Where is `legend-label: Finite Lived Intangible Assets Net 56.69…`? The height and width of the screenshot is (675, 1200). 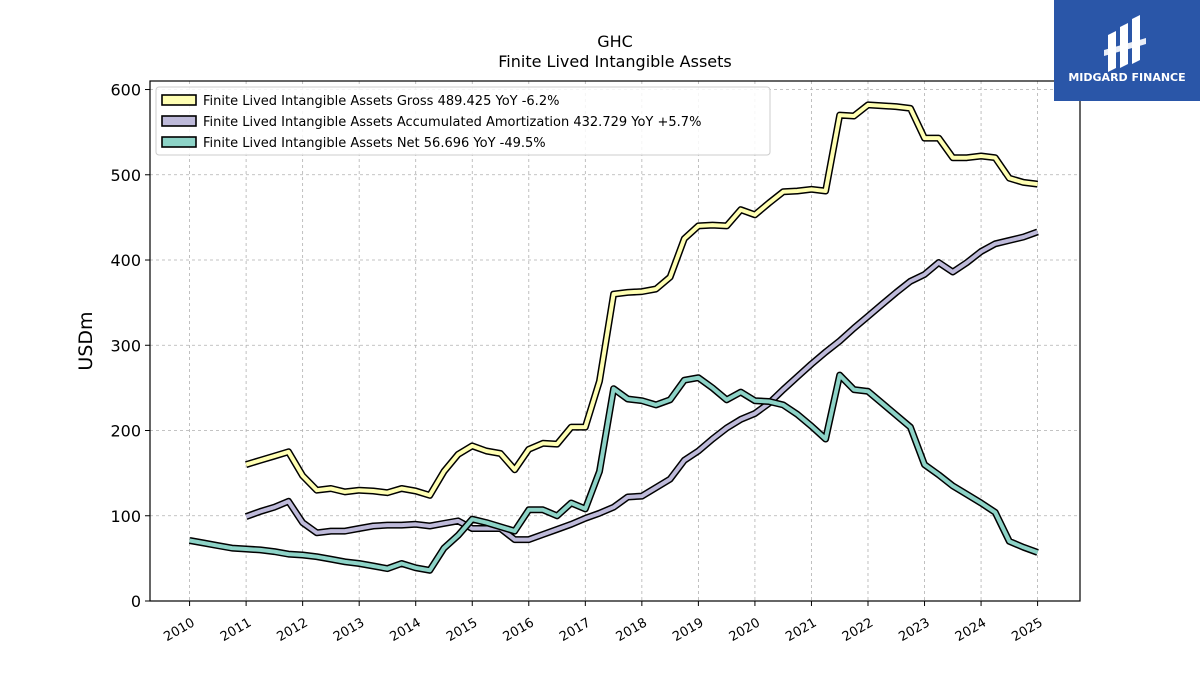
legend-label: Finite Lived Intangible Assets Net 56.69… is located at coordinates (374, 143).